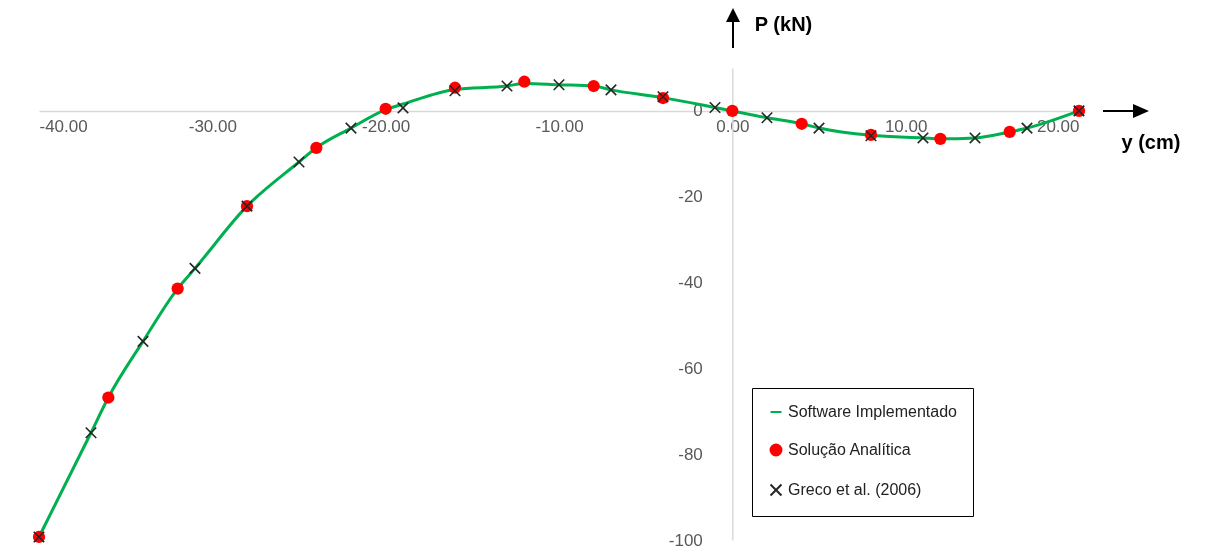  What do you see at coordinates (690, 454) in the screenshot?
I see `y-tick-label: -80` at bounding box center [690, 454].